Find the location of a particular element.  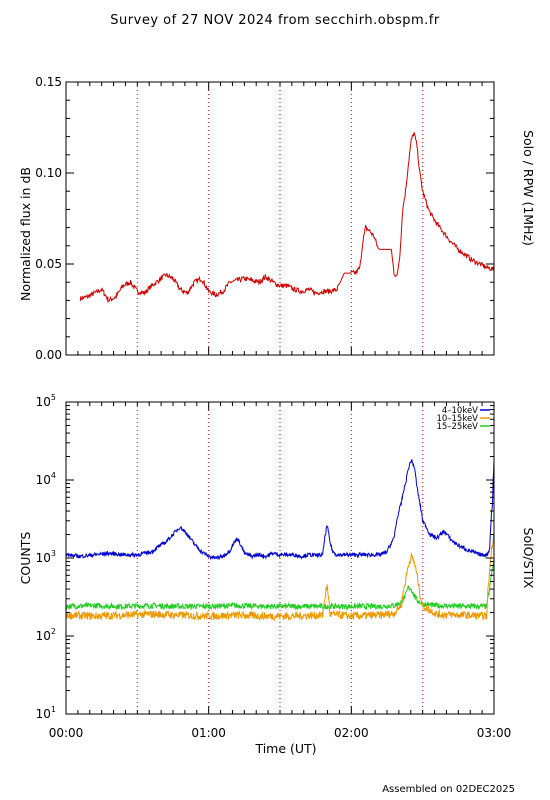

stix-x-tick-label: 03:00 is located at coordinates (494, 733).